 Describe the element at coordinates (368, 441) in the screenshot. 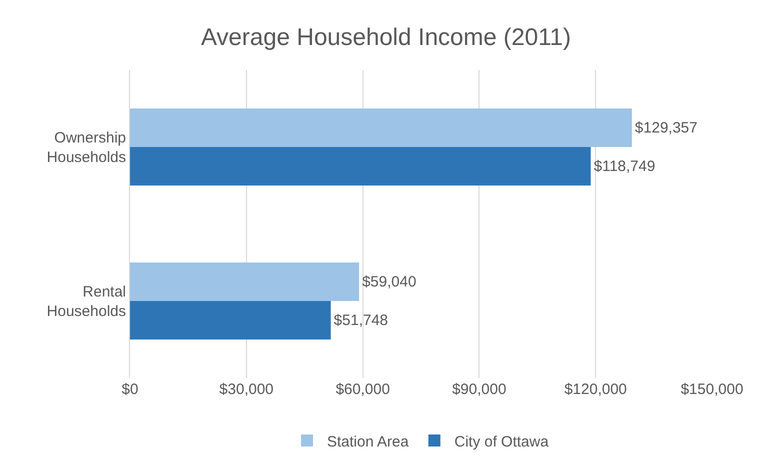

I see `legend-label: Station Area` at that location.